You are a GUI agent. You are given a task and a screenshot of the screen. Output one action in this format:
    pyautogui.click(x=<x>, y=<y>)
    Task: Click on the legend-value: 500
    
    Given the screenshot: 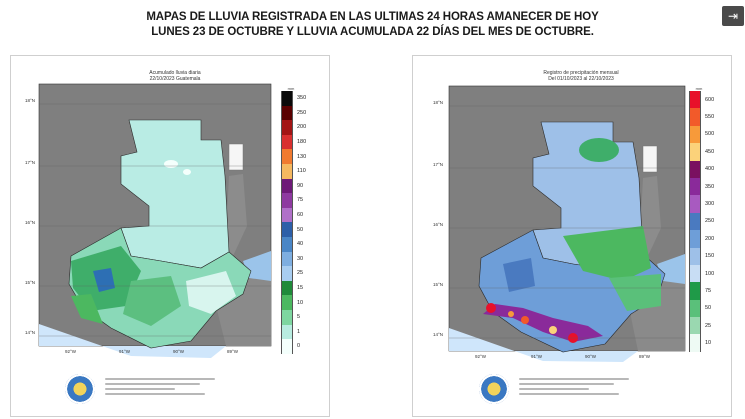 What is the action you would take?
    pyautogui.click(x=710, y=134)
    